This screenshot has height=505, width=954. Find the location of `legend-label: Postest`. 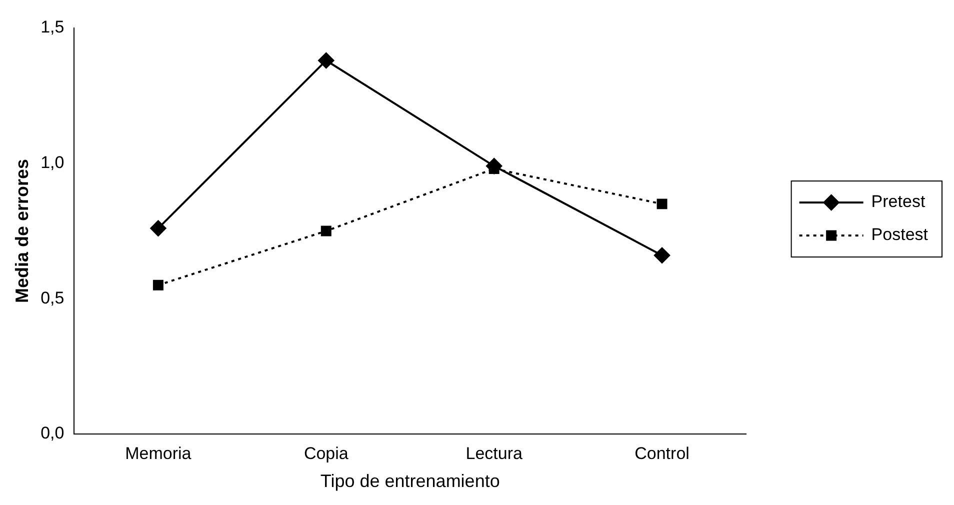

legend-label: Postest is located at coordinates (899, 234).